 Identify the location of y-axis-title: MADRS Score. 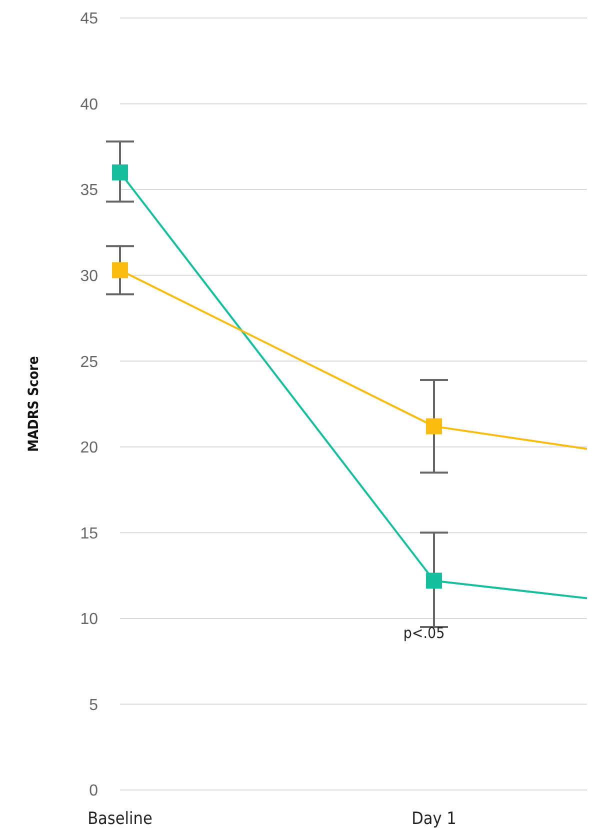
(34, 404).